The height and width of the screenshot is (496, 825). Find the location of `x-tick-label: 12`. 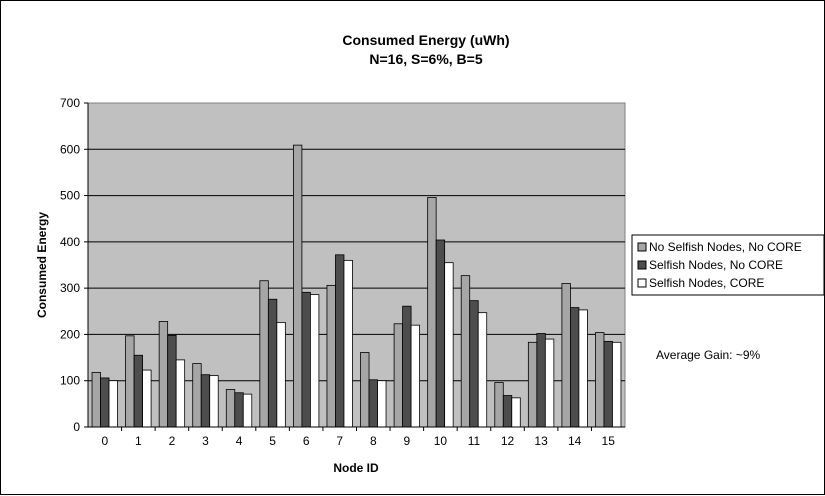

x-tick-label: 12 is located at coordinates (508, 441).